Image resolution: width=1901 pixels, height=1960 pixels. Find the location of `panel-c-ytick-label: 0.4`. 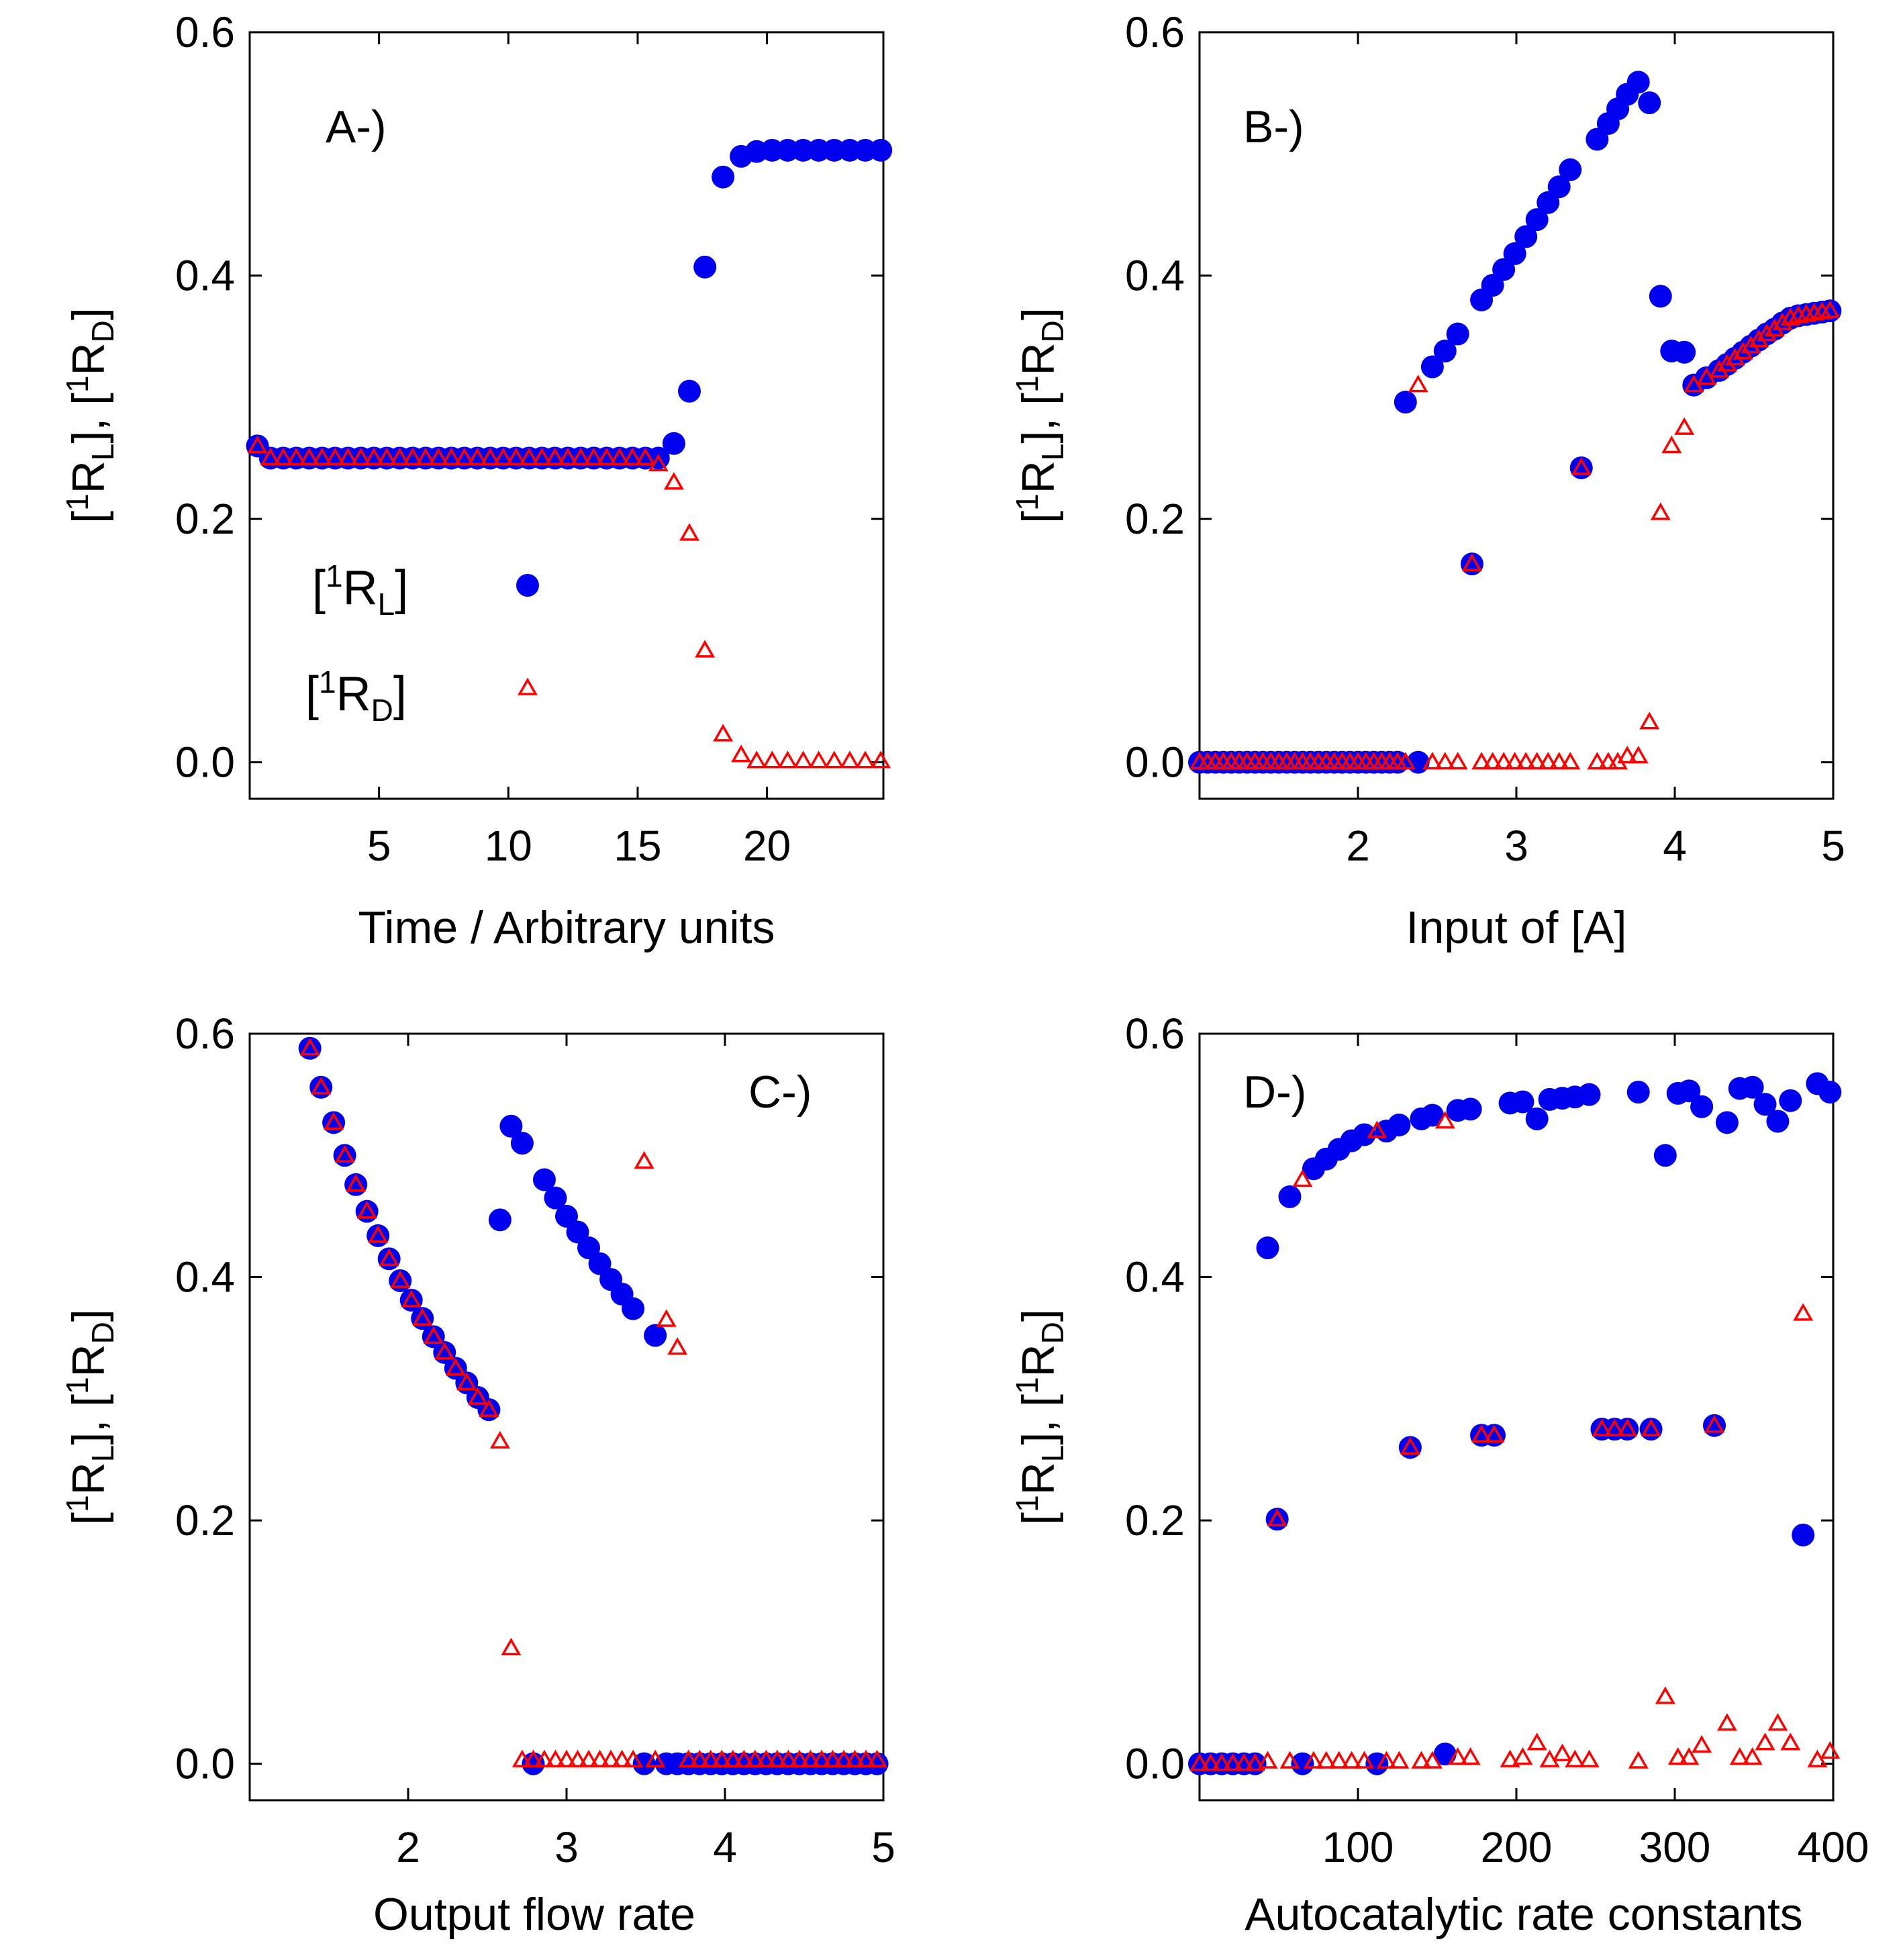

panel-c-ytick-label: 0.4 is located at coordinates (205, 1277).